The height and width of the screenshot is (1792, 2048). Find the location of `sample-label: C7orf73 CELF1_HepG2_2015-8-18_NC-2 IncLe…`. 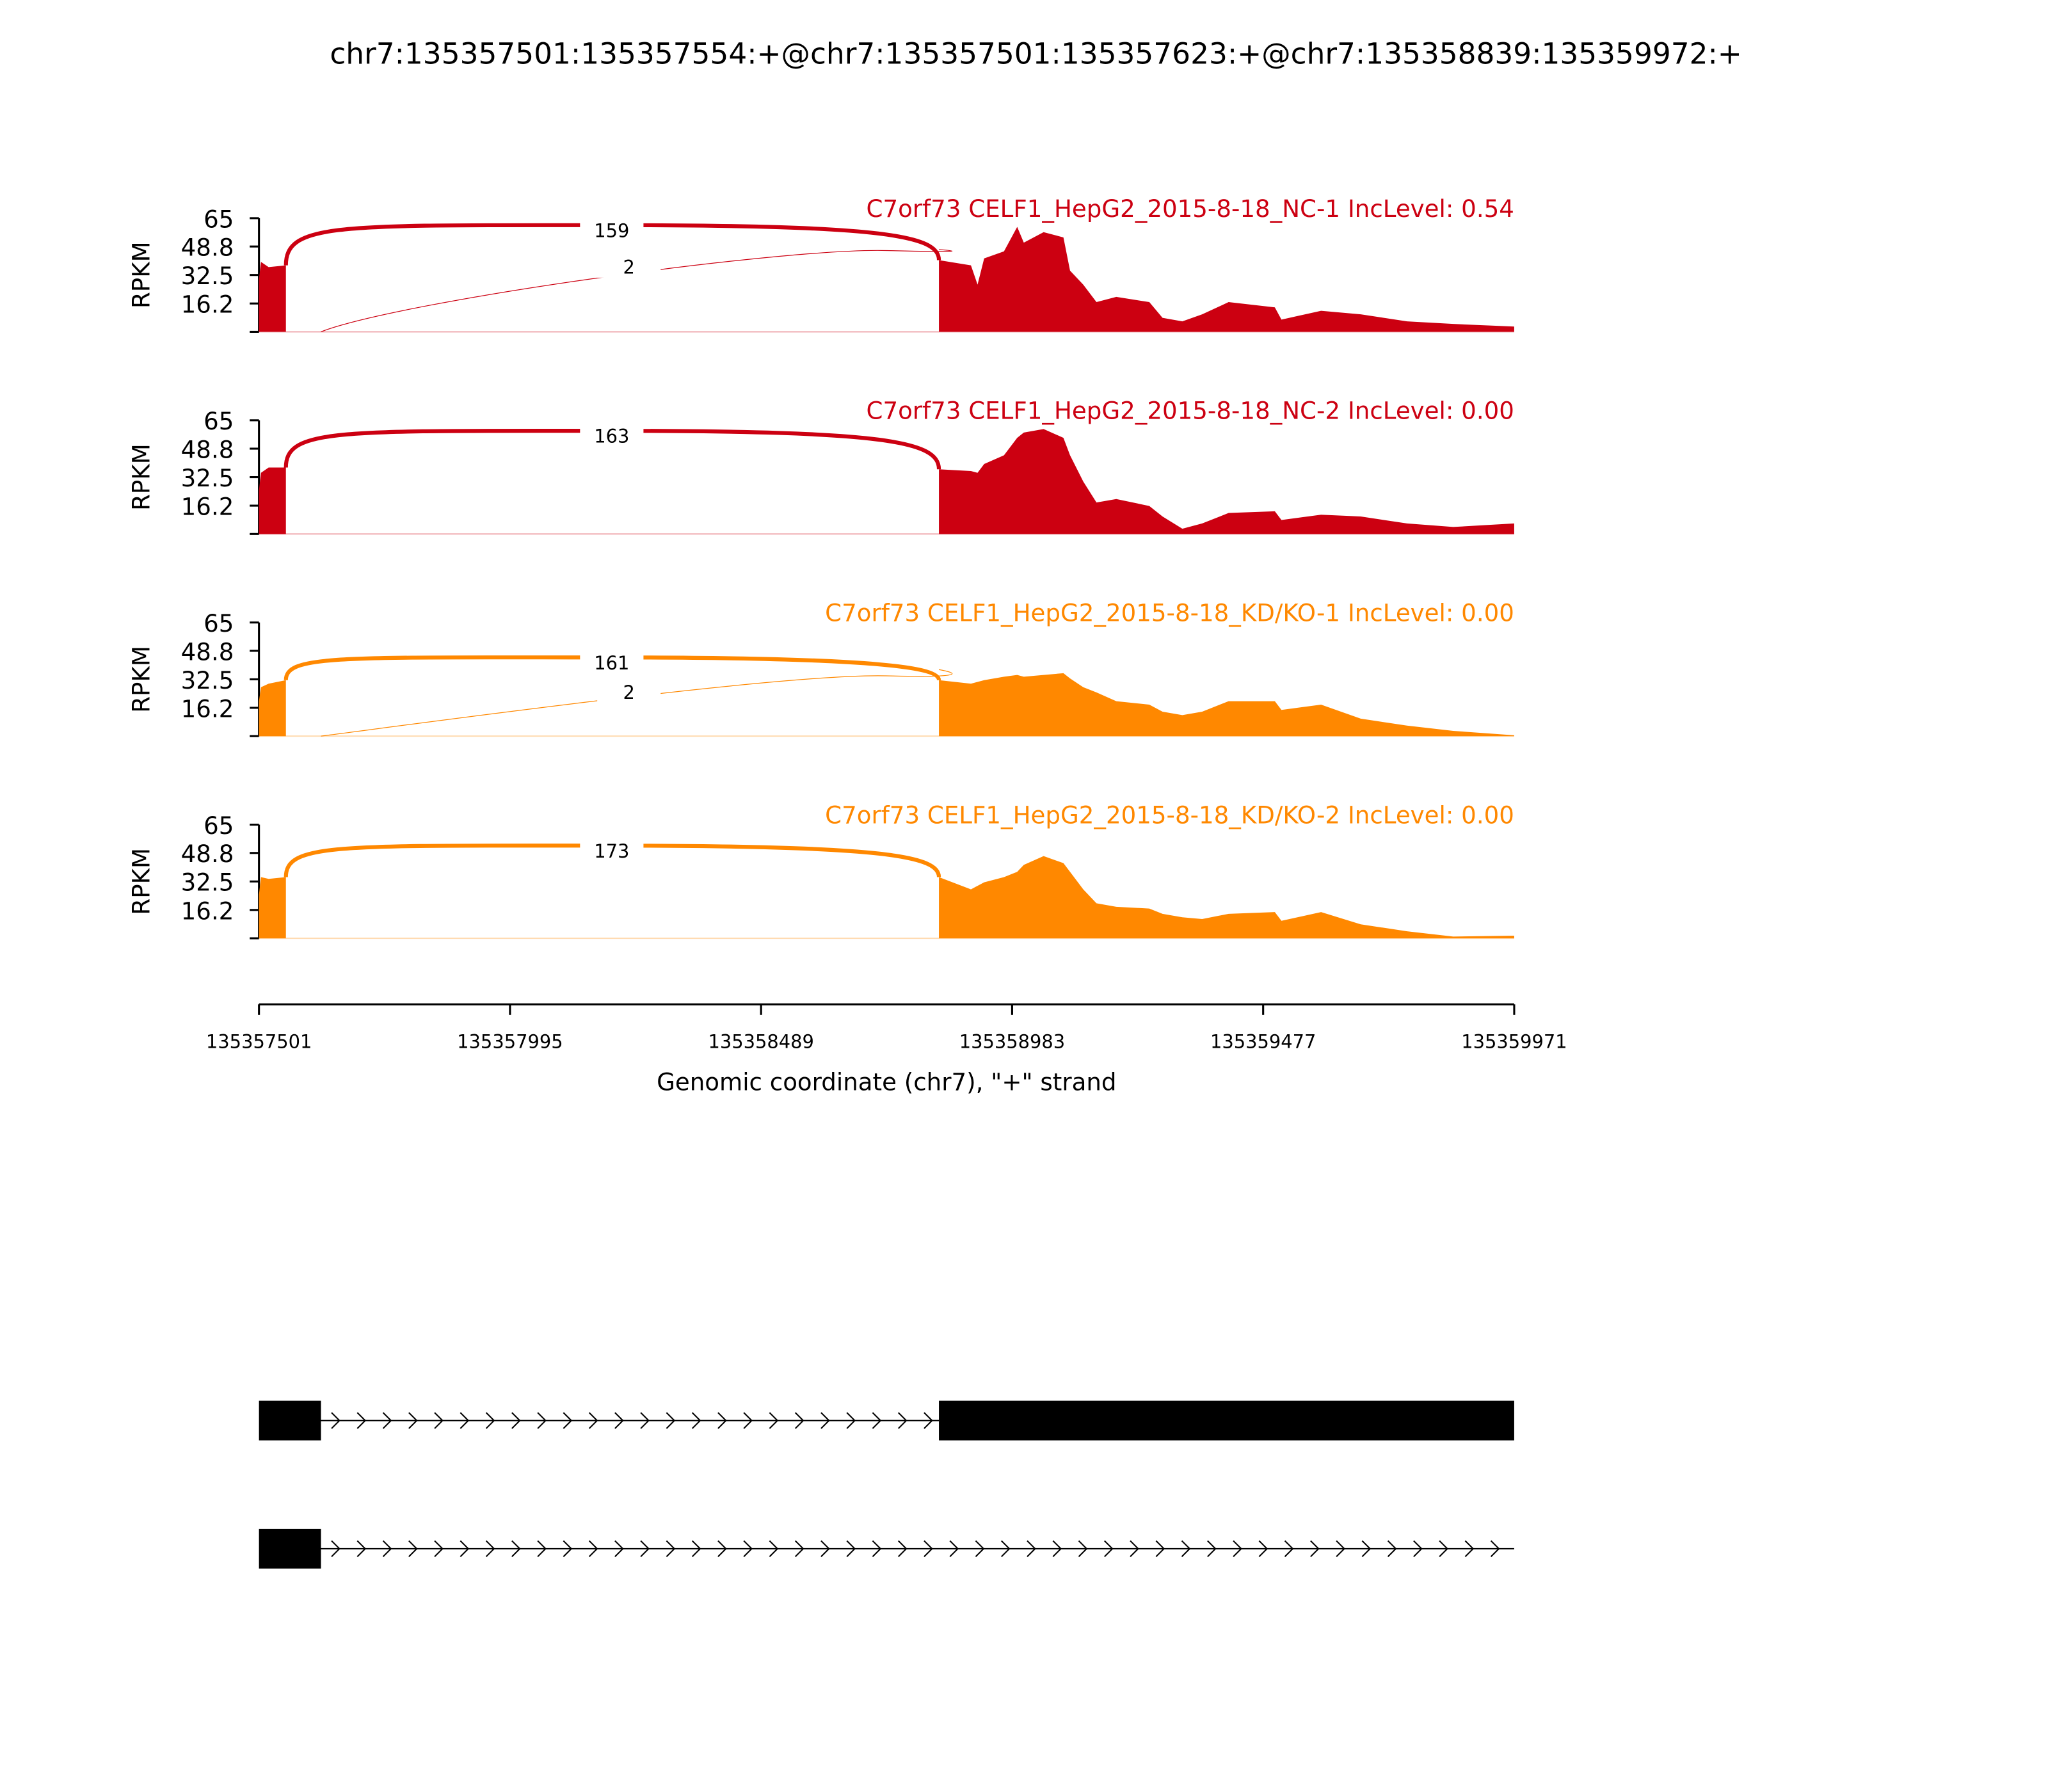

sample-label: C7orf73 CELF1_HepG2_2015-8-18_NC-2 IncLe… is located at coordinates (1190, 411).